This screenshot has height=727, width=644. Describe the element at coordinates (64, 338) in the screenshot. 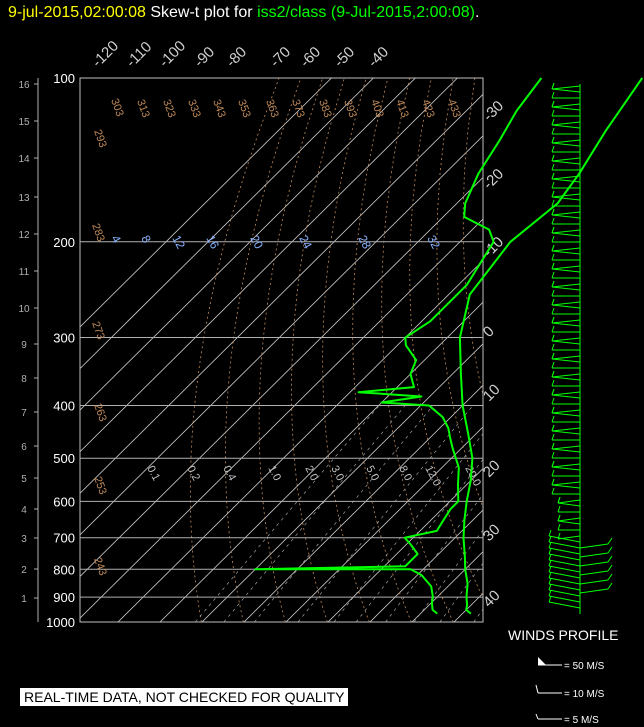

I see `pressure-tick-label: 300` at that location.